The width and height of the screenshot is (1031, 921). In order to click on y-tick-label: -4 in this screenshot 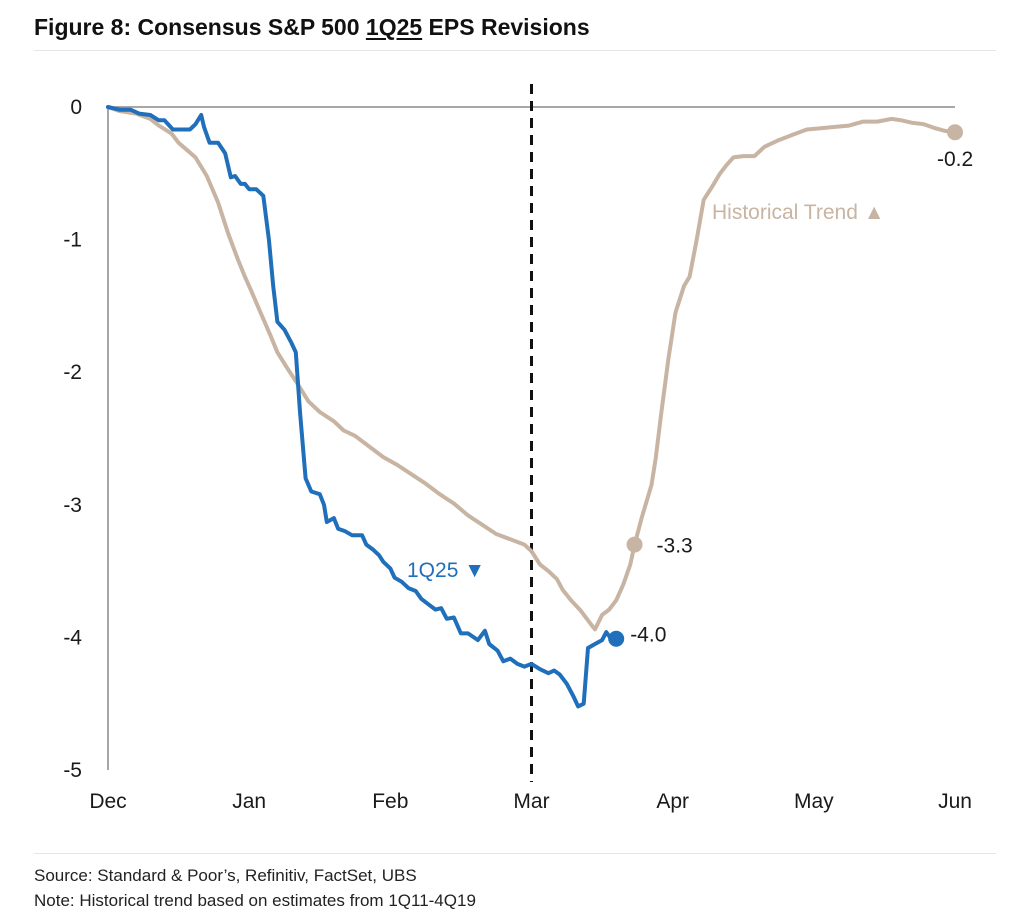, I will do `click(72, 637)`.